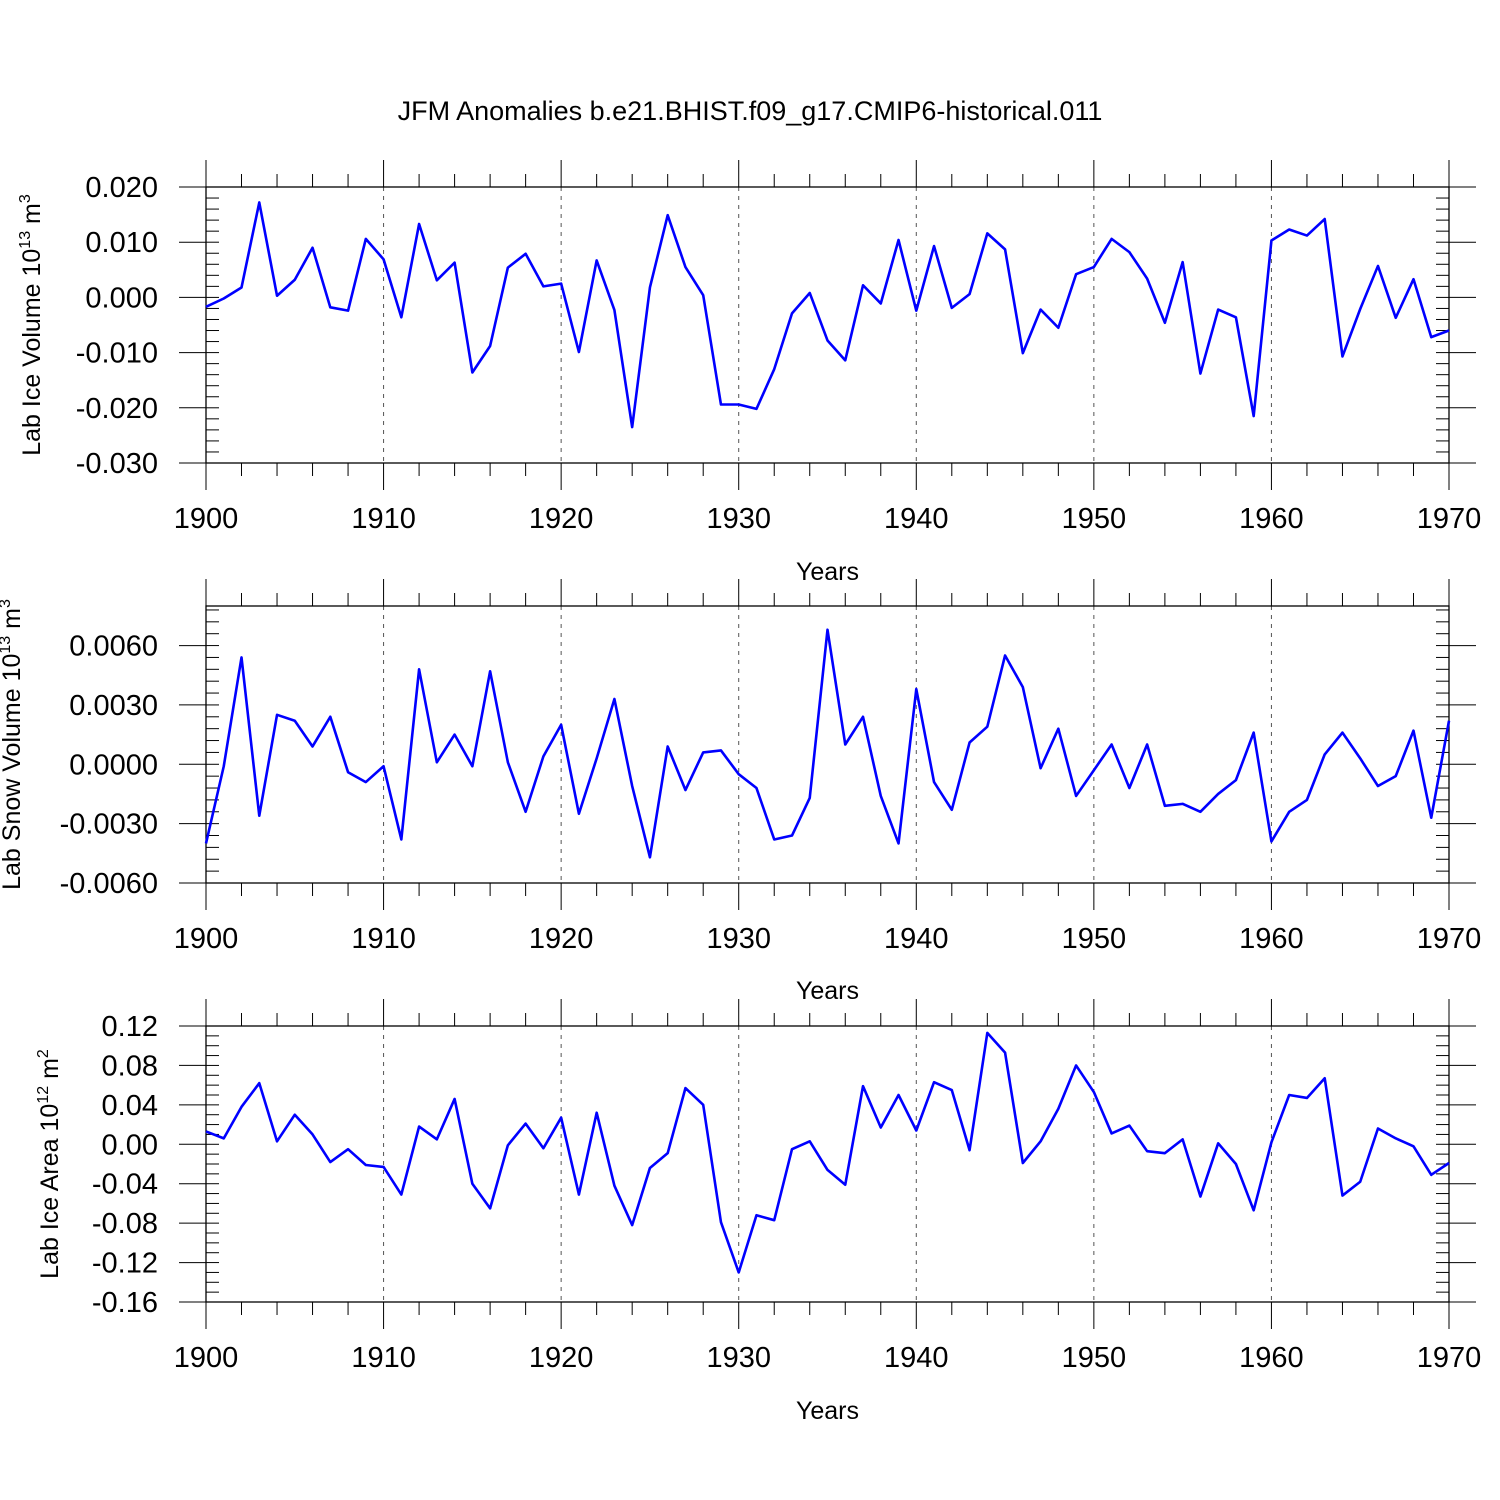  Describe the element at coordinates (130, 1066) in the screenshot. I see `y-tick-label: 0.08` at that location.